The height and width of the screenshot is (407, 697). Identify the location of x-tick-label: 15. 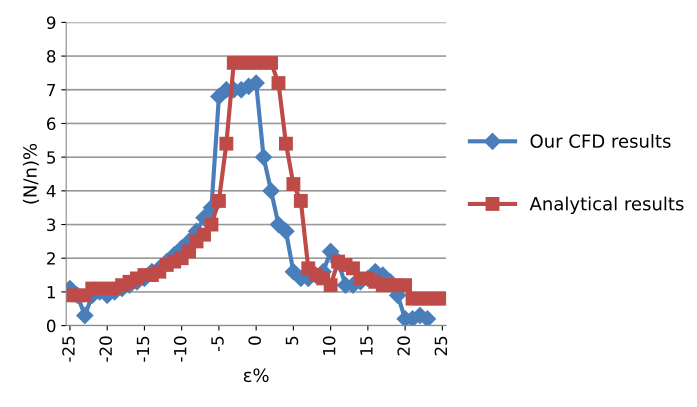
(366, 345).